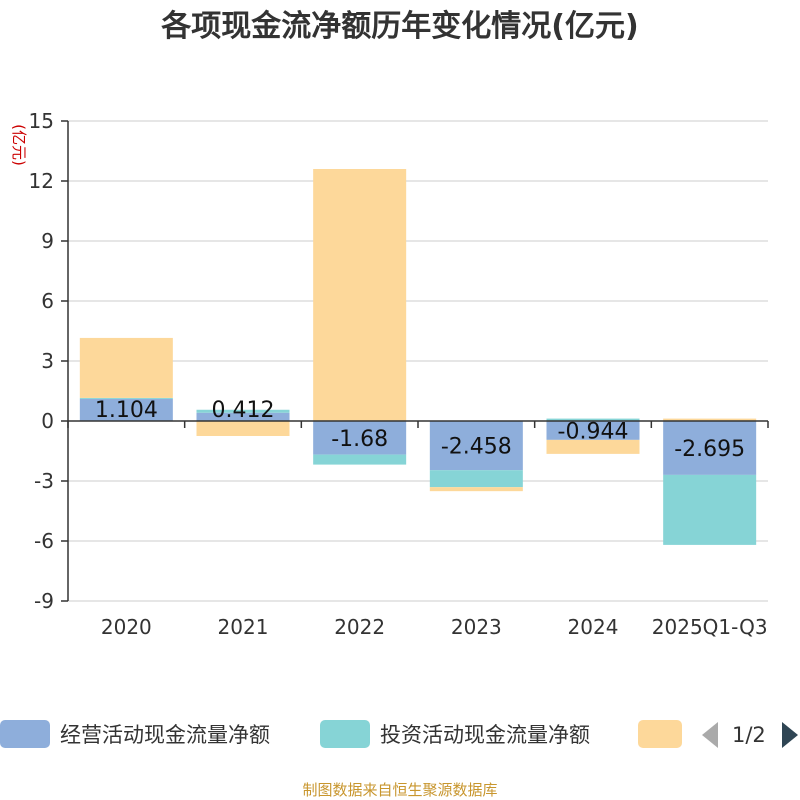  I want to click on x-tick-label: 2021, so click(243, 627).